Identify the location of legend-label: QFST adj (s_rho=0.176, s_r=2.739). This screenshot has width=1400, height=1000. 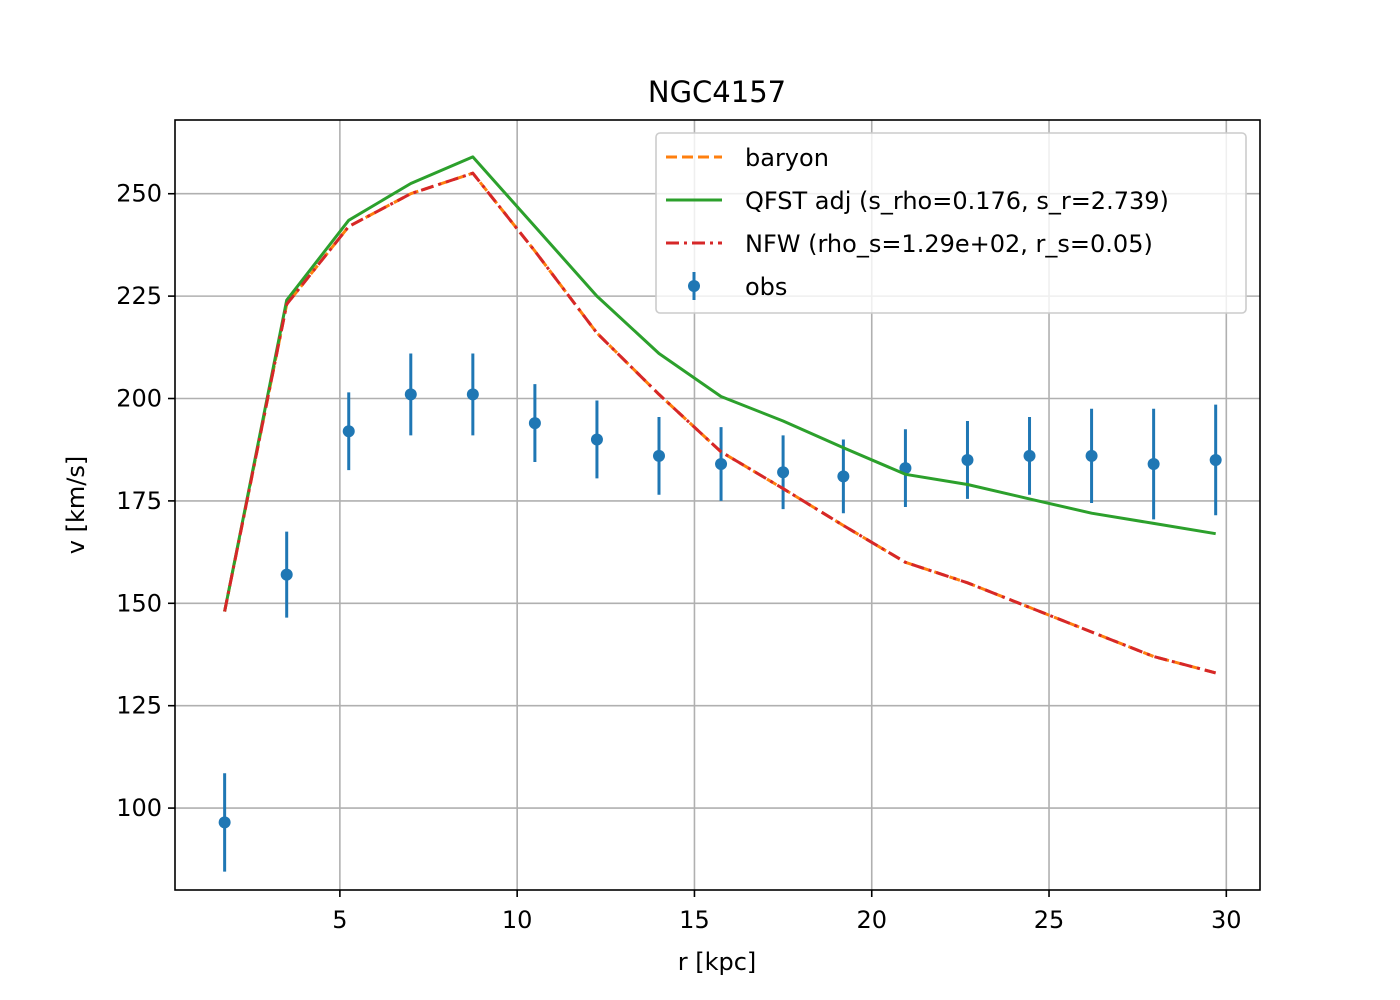
(957, 201).